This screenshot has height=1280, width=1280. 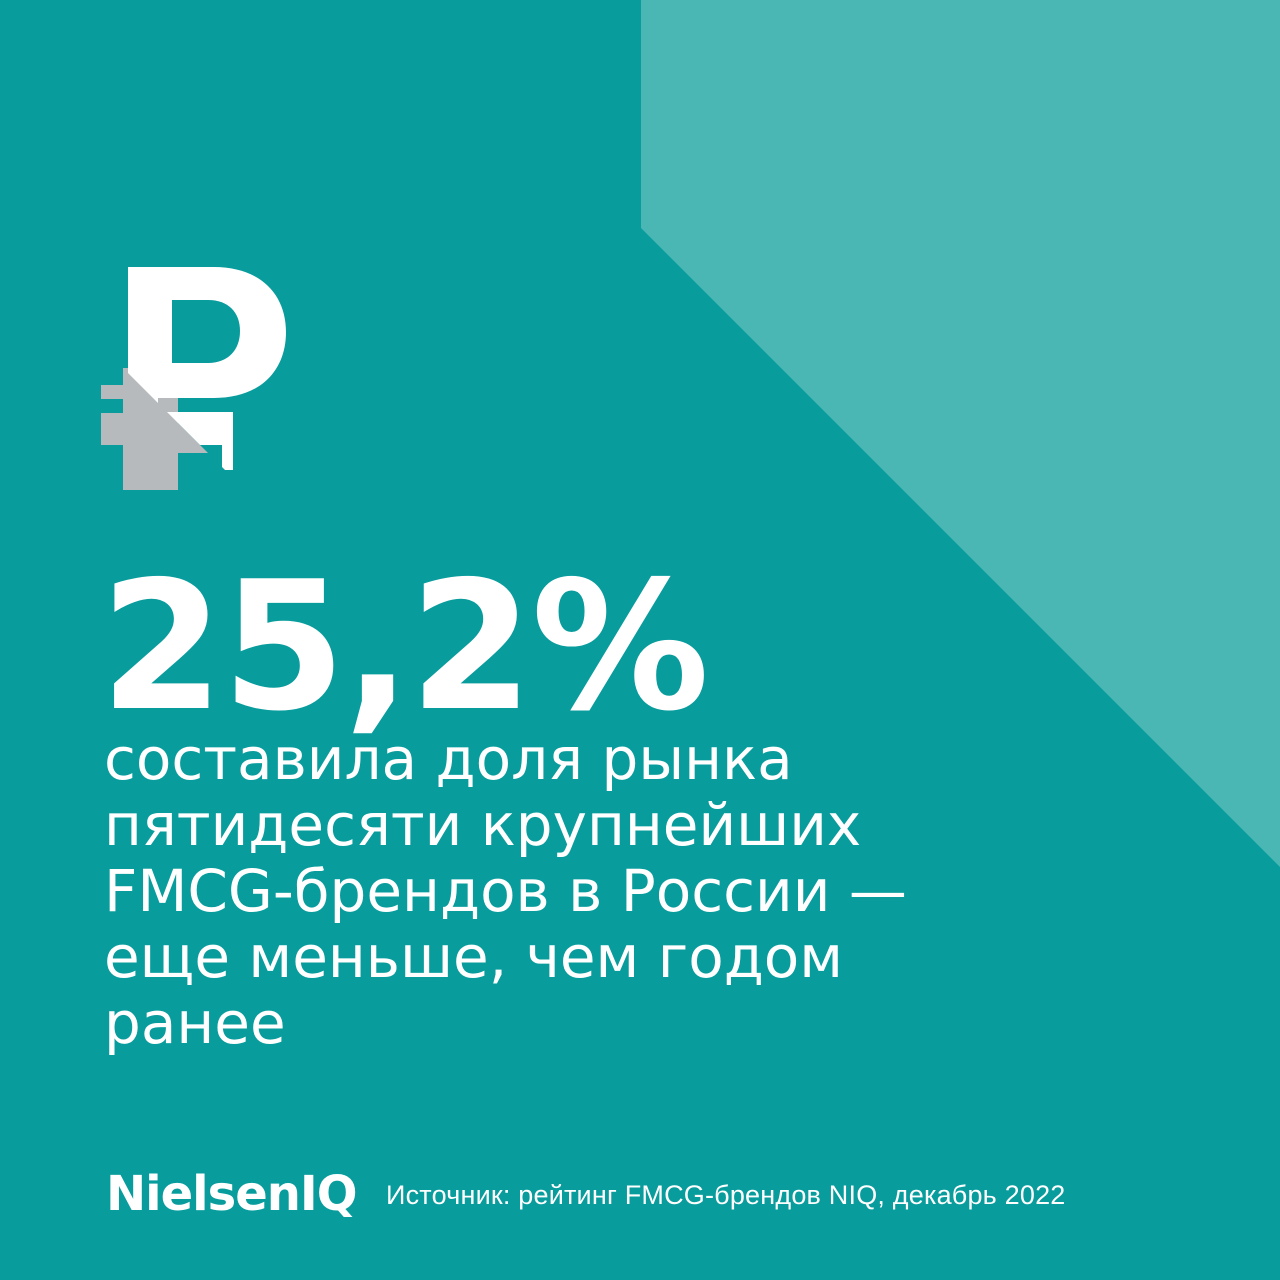 What do you see at coordinates (405, 646) in the screenshot?
I see `headline-value: 25,2%` at bounding box center [405, 646].